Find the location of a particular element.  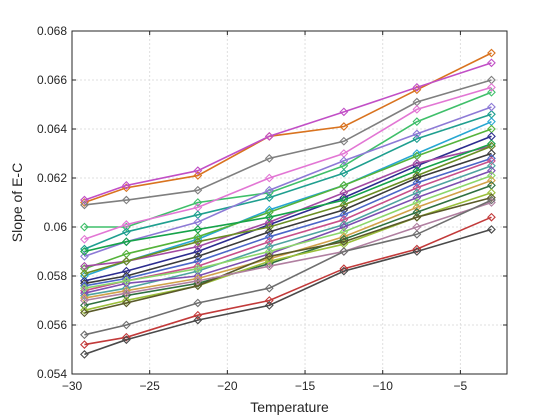

y-axis-label: Slope of E-C is located at coordinates (17, 202).